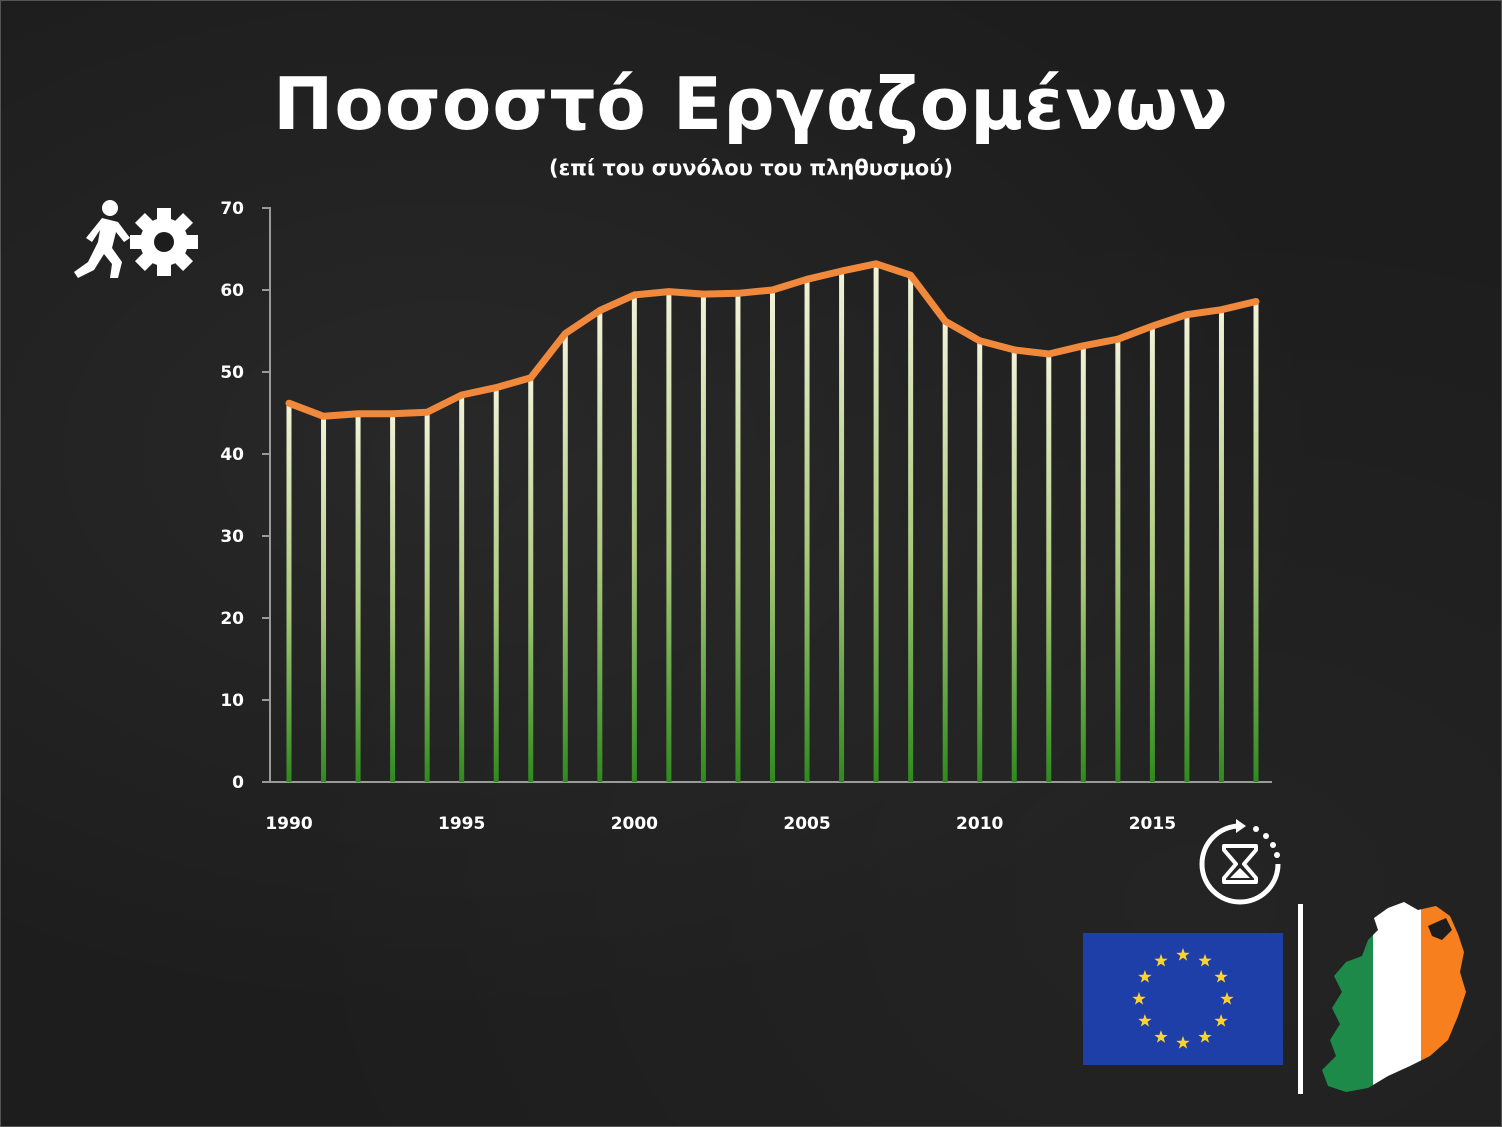 This screenshot has width=1502, height=1127. Describe the element at coordinates (232, 701) in the screenshot. I see `y-tick-label: 10` at that location.